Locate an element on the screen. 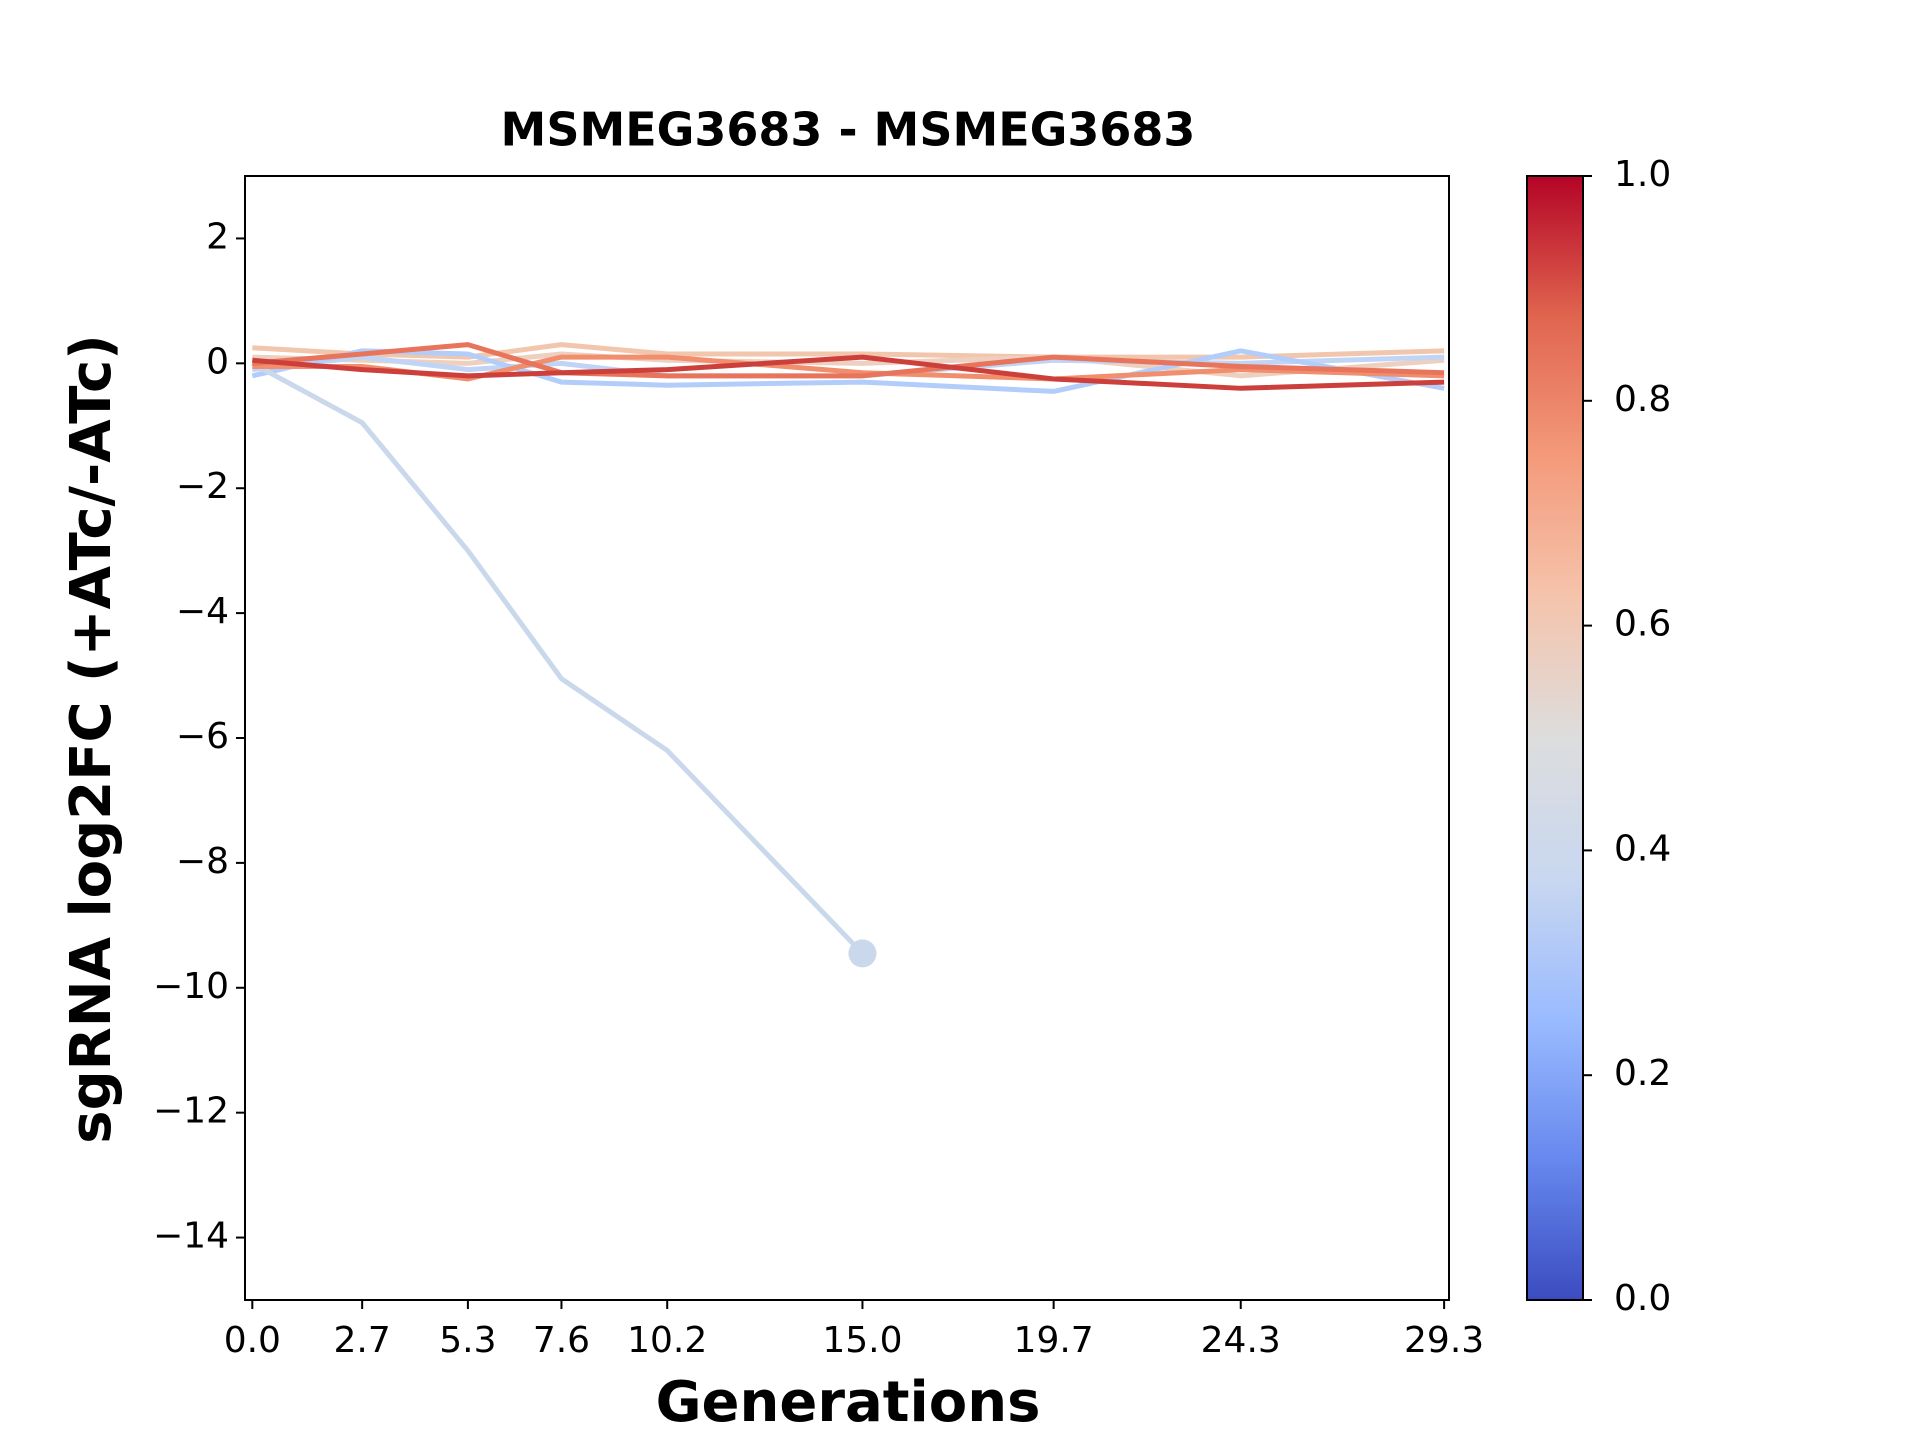 The width and height of the screenshot is (1920, 1440). x-tick-label: 5.3 is located at coordinates (467, 1340).